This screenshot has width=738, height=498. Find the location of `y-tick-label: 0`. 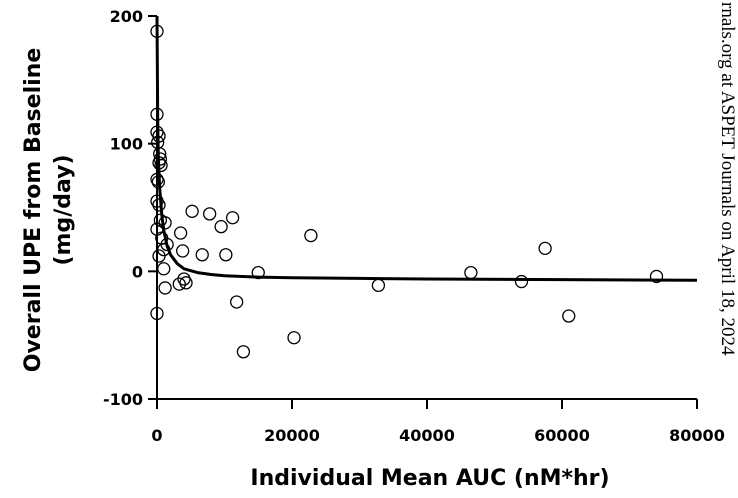

y-tick-label: 0 is located at coordinates (137, 271).